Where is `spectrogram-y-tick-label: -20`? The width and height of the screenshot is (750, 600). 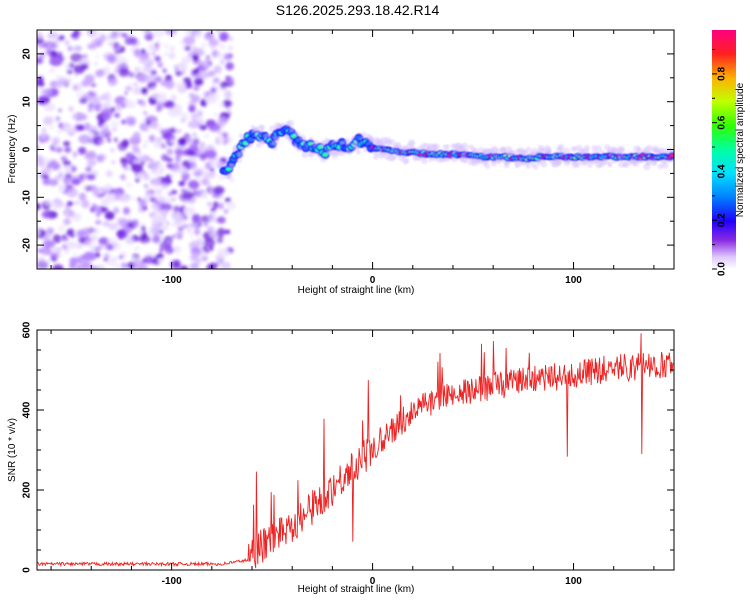 spectrogram-y-tick-label: -20 is located at coordinates (27, 244).